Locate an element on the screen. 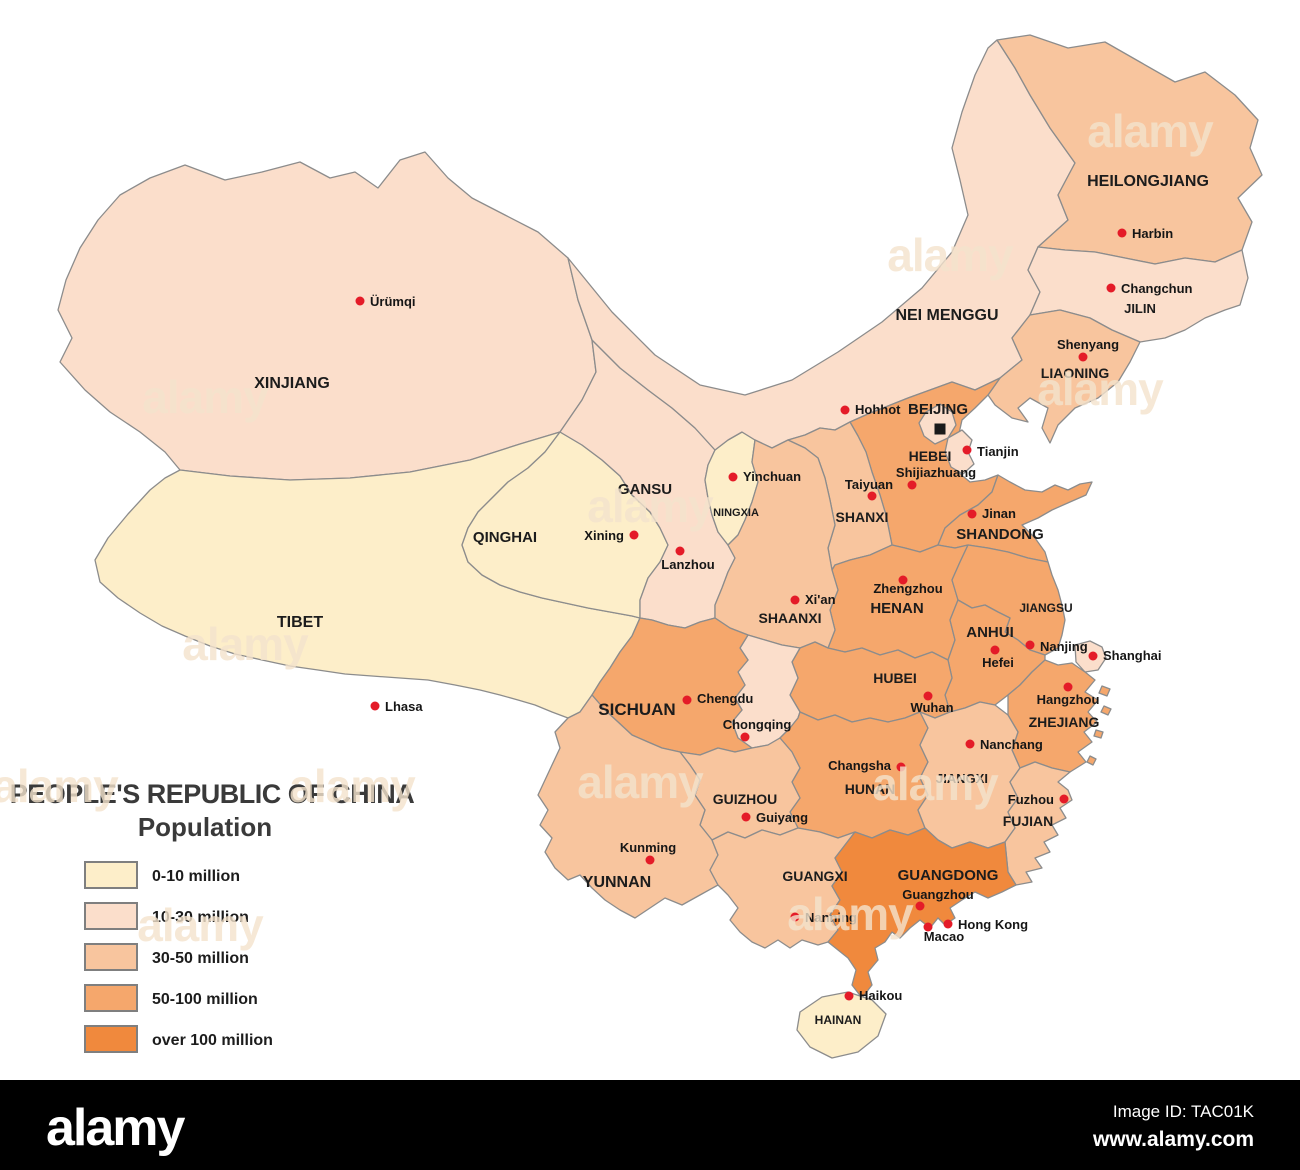  province-label-gansu: GANSU is located at coordinates (645, 489).